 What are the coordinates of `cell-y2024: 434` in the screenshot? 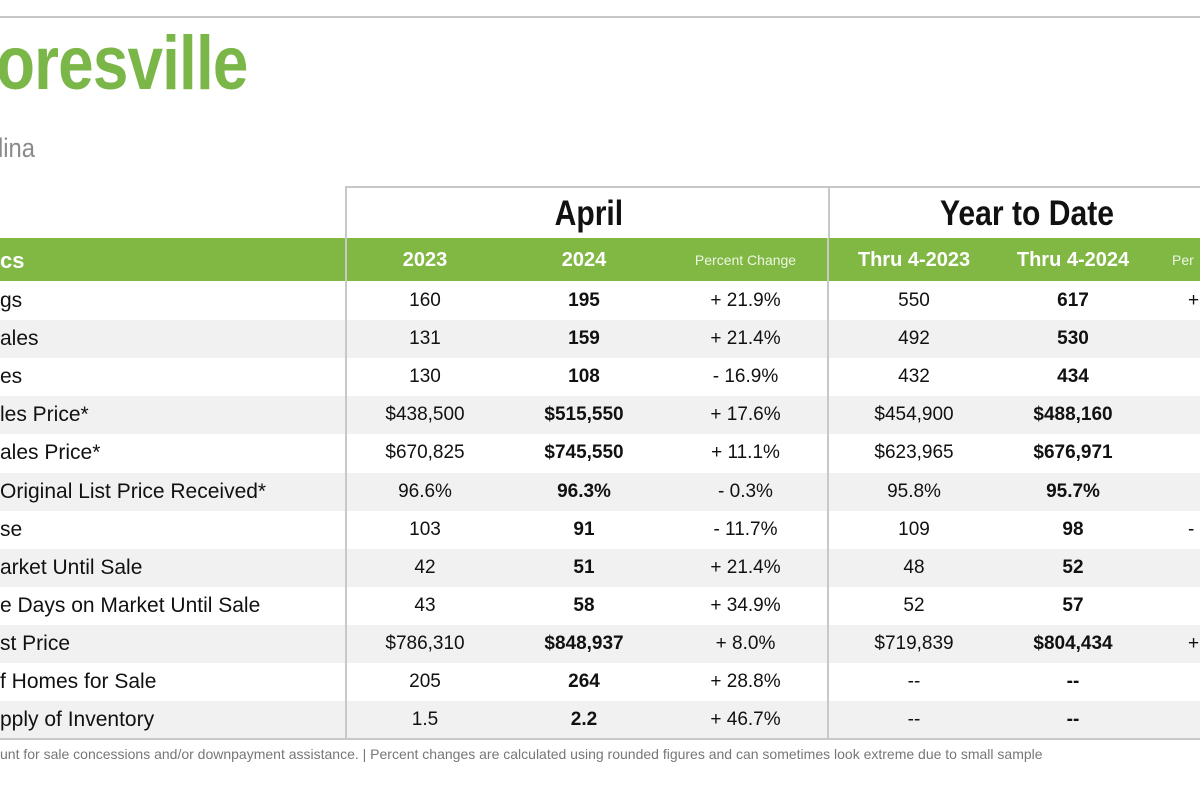 It's located at (1073, 377).